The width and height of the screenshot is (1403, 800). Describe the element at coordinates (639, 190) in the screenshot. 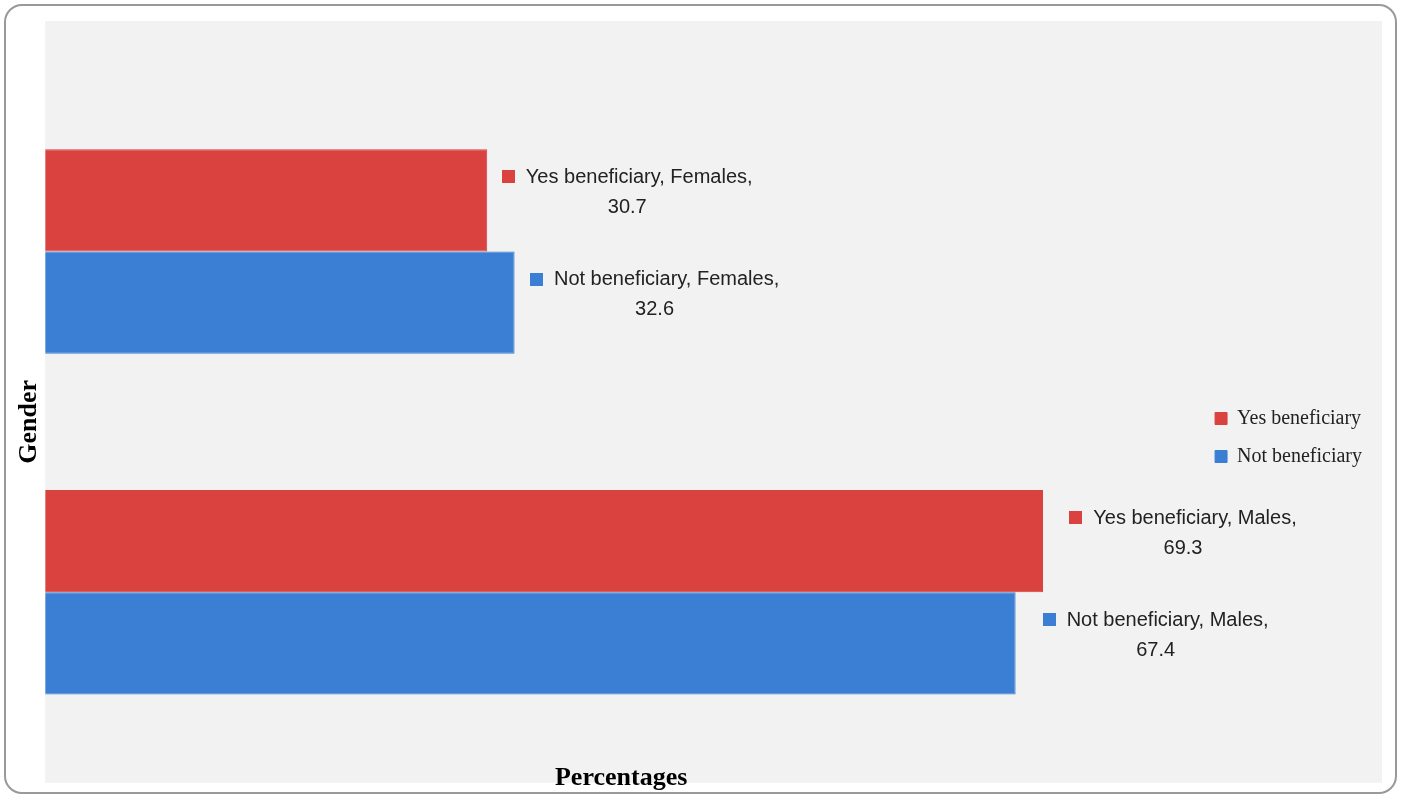

I see `data-label: Yes beneficiary, Females, 30.7` at that location.